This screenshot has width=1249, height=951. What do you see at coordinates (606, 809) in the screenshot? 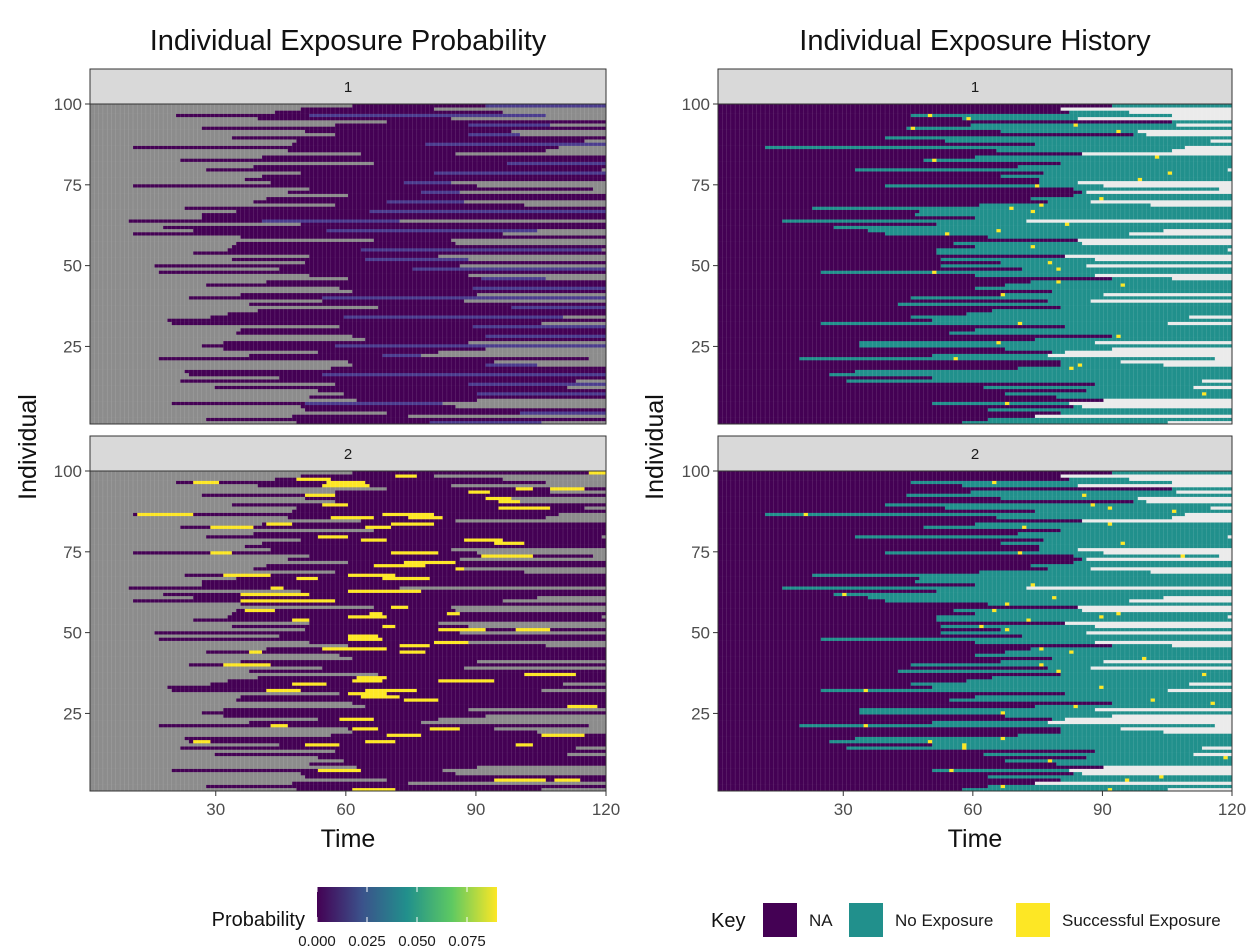
I see `x-tick-label: 120` at bounding box center [606, 809].